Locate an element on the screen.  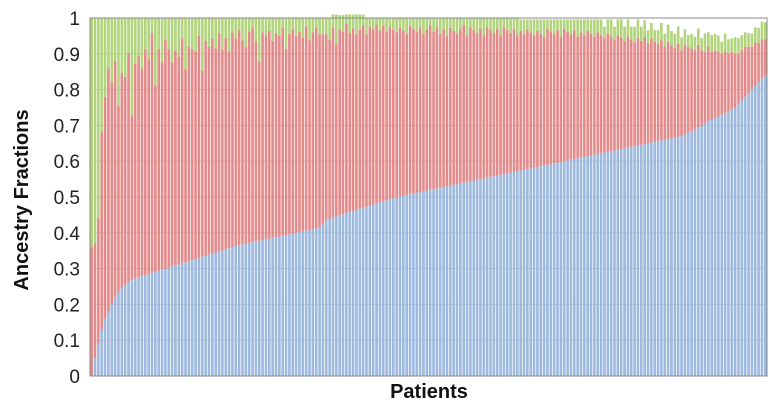
y-tick-label: 0.2 is located at coordinates (67, 305).